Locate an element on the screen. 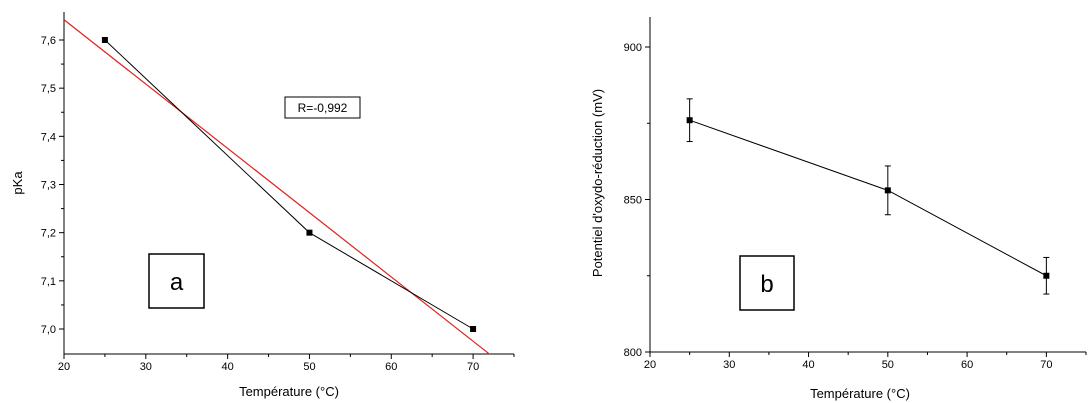  chart-a-panel-label: a is located at coordinates (177, 282).